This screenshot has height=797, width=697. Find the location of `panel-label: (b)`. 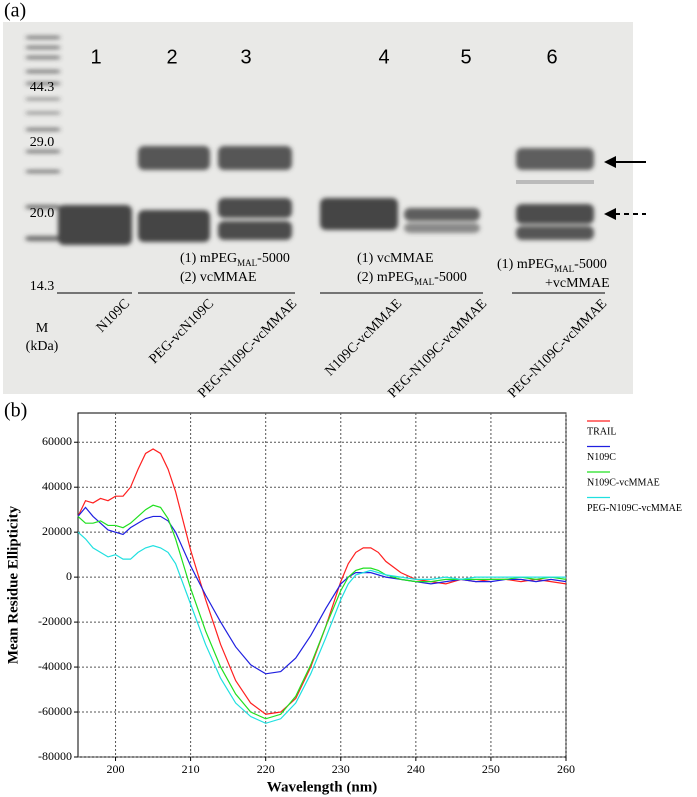

panel-label: (b) is located at coordinates (15, 411).